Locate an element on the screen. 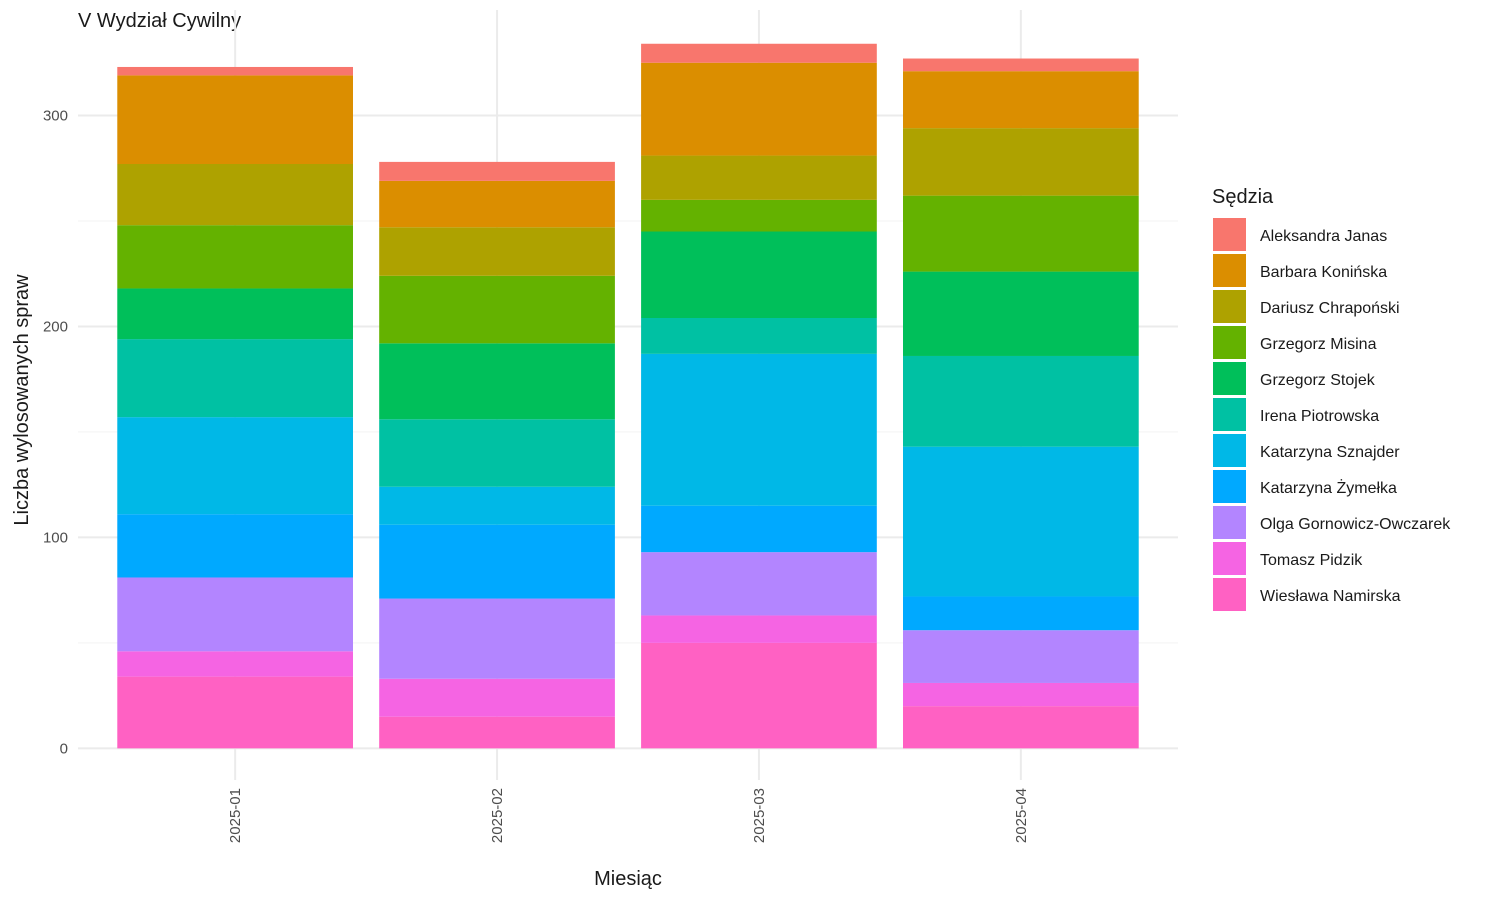 This screenshot has height=900, width=1500. legend-label: Katarzyna Sznajder is located at coordinates (1330, 452).